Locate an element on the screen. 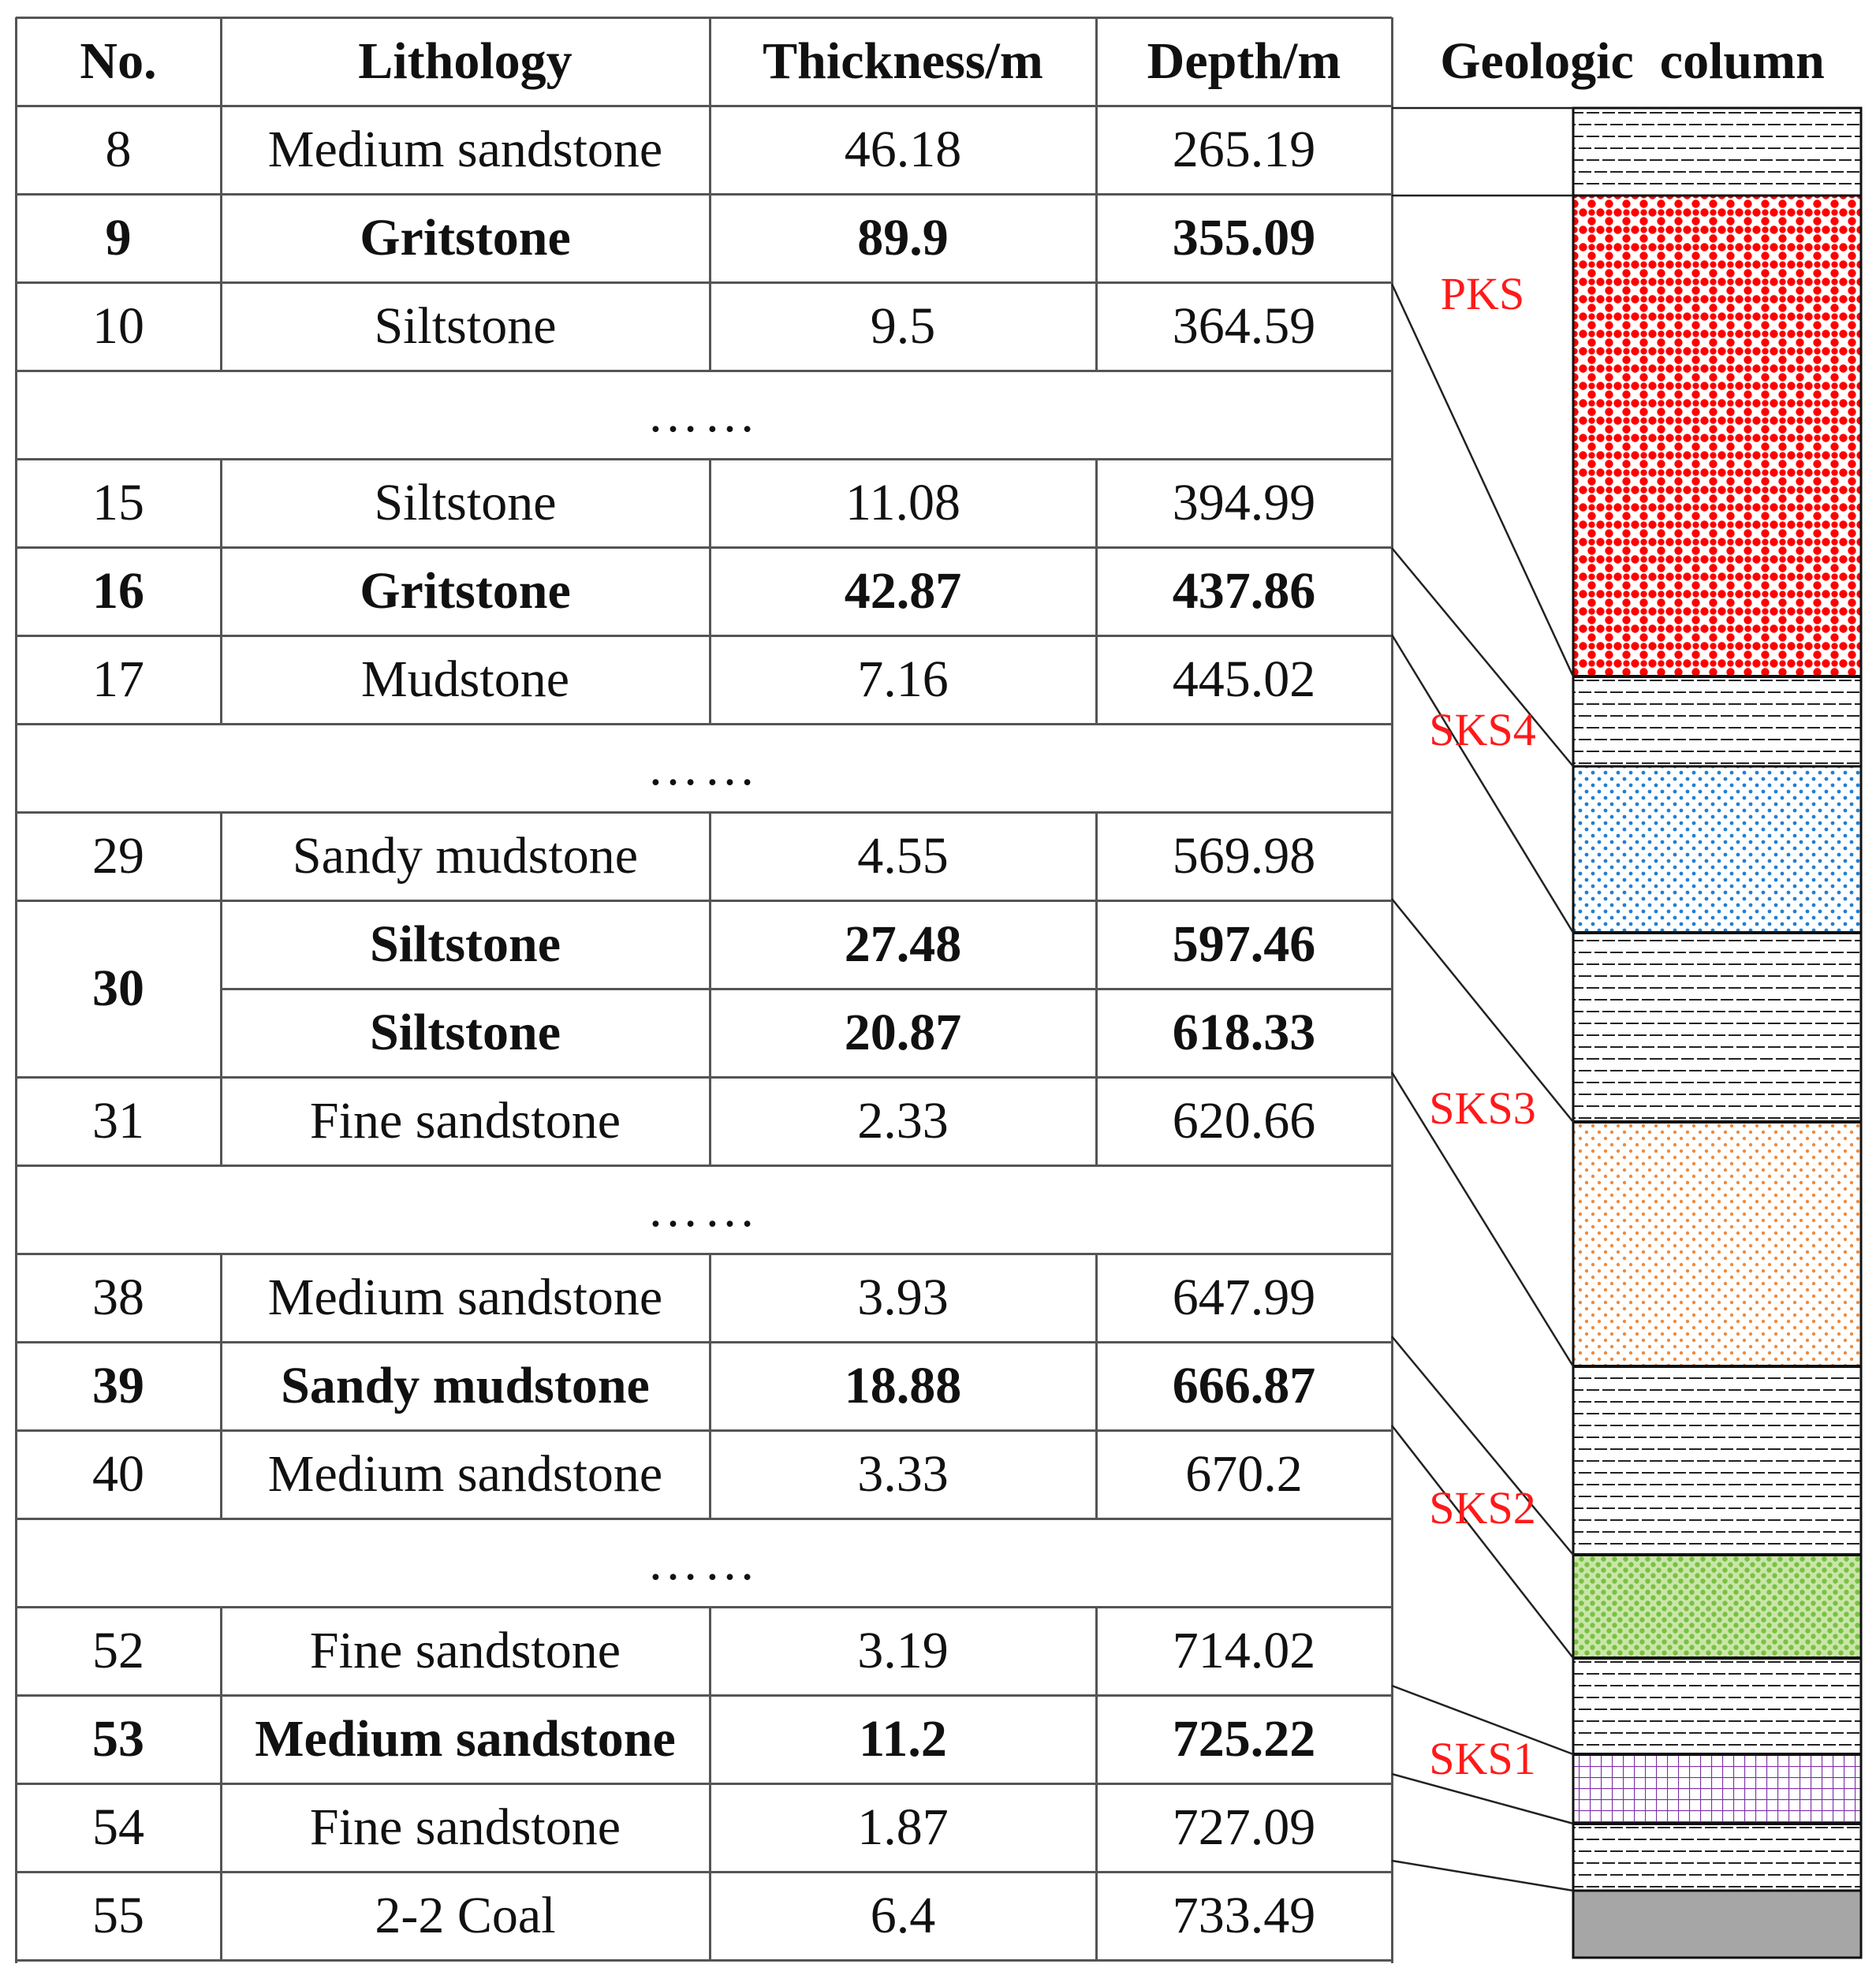 This screenshot has height=1975, width=1876. thickness-cell: 20.87 is located at coordinates (903, 1032).